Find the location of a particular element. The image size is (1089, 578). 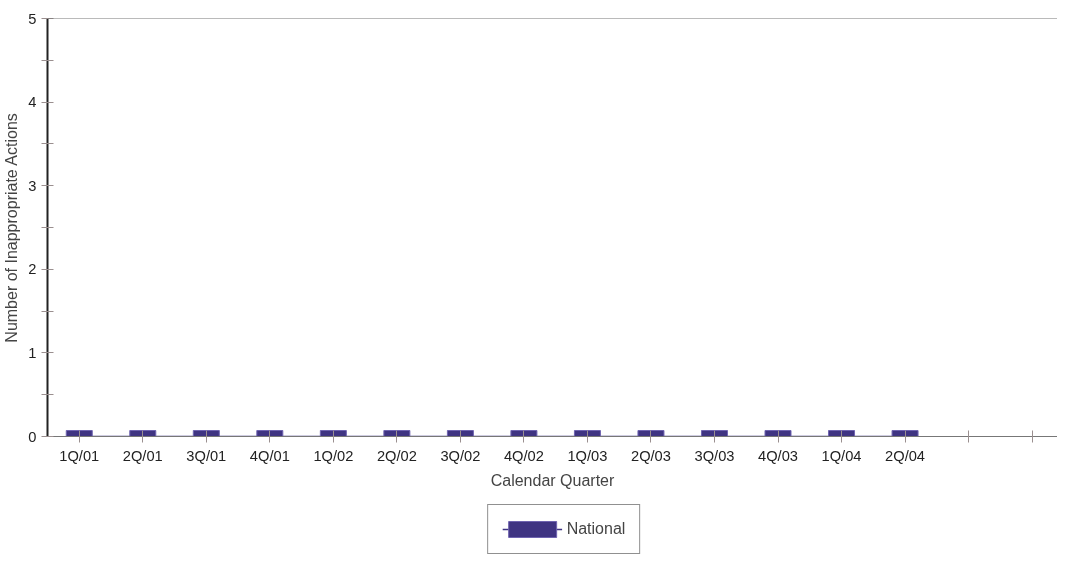

y-tick-label: 5 is located at coordinates (32, 18).